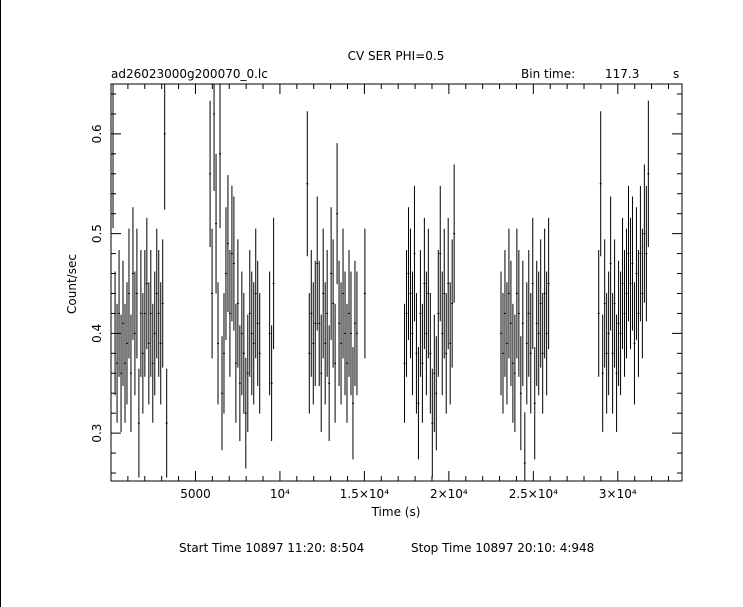 Image resolution: width=743 pixels, height=607 pixels. Describe the element at coordinates (503, 548) in the screenshot. I see `stop-time-text: Stop Time 10897 20:10: 4:948` at that location.